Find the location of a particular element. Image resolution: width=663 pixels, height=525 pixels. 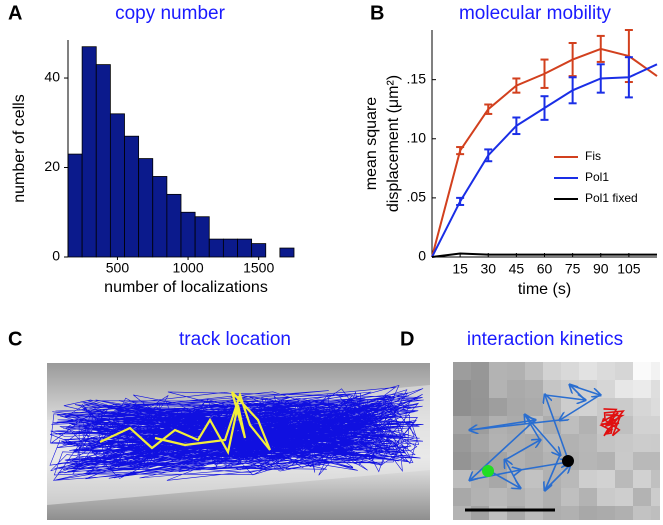

panel-title: track location is located at coordinates (235, 339).